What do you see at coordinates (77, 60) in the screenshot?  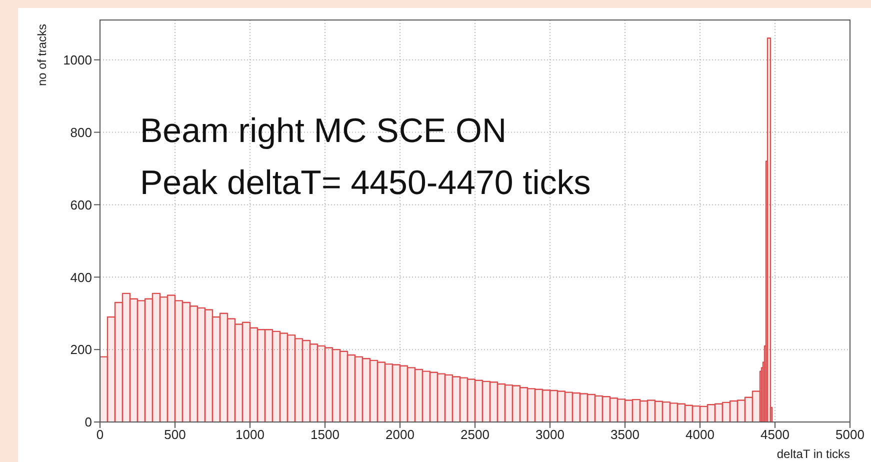 I see `y-tick-label: 1000` at bounding box center [77, 60].